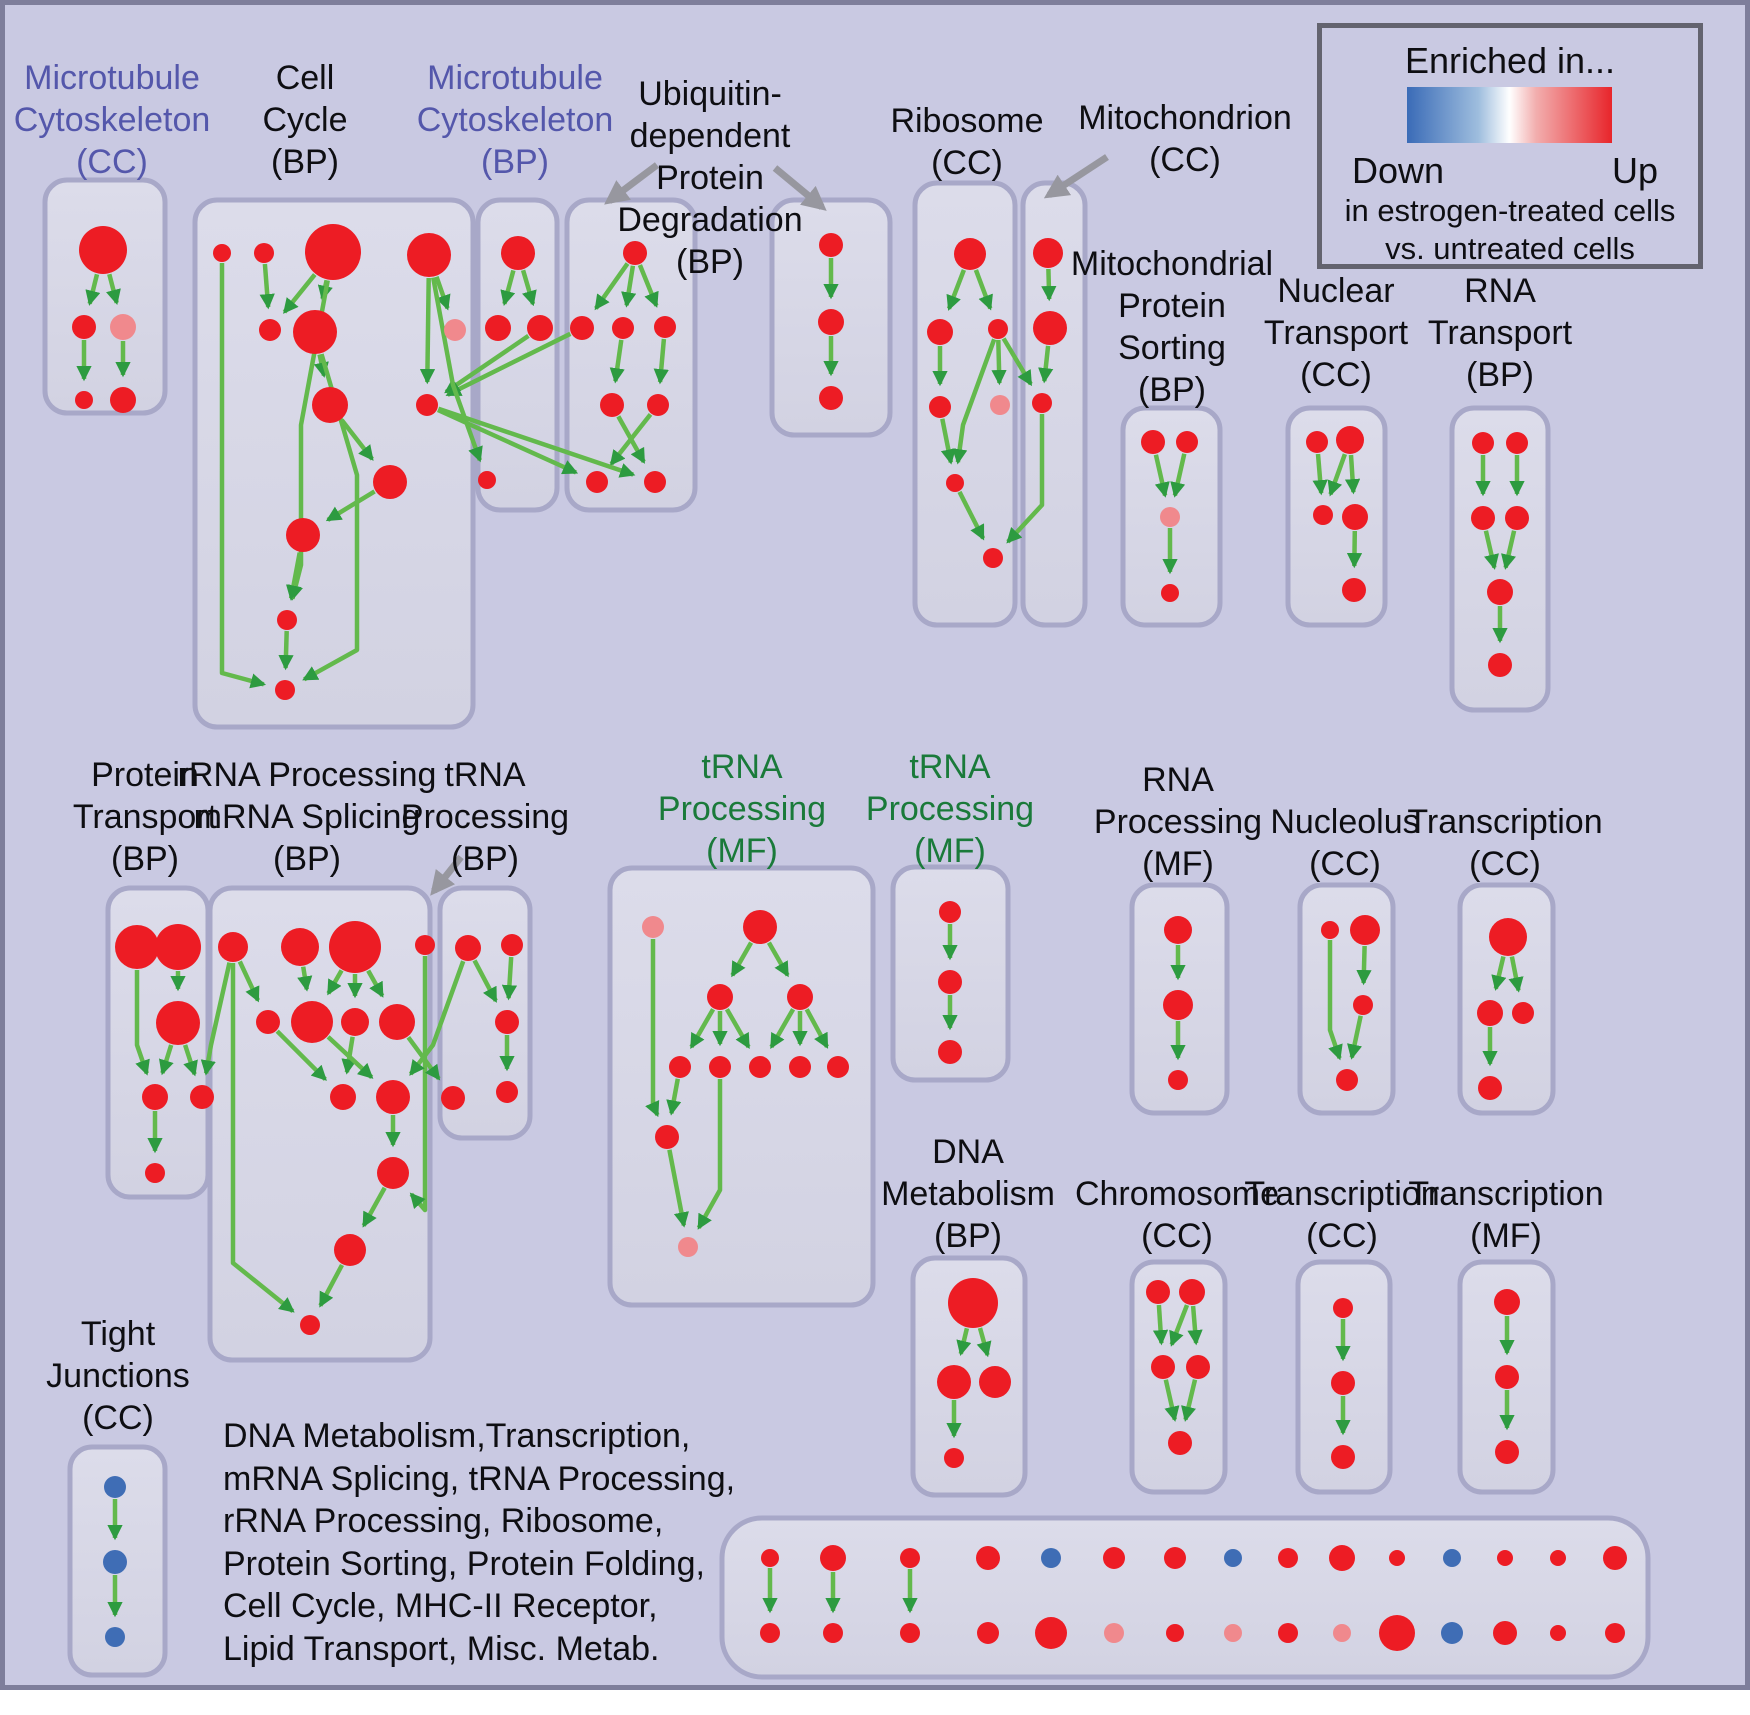 The image size is (1750, 1715). I want to click on go-term-node-hd1, so click(667, 1137).